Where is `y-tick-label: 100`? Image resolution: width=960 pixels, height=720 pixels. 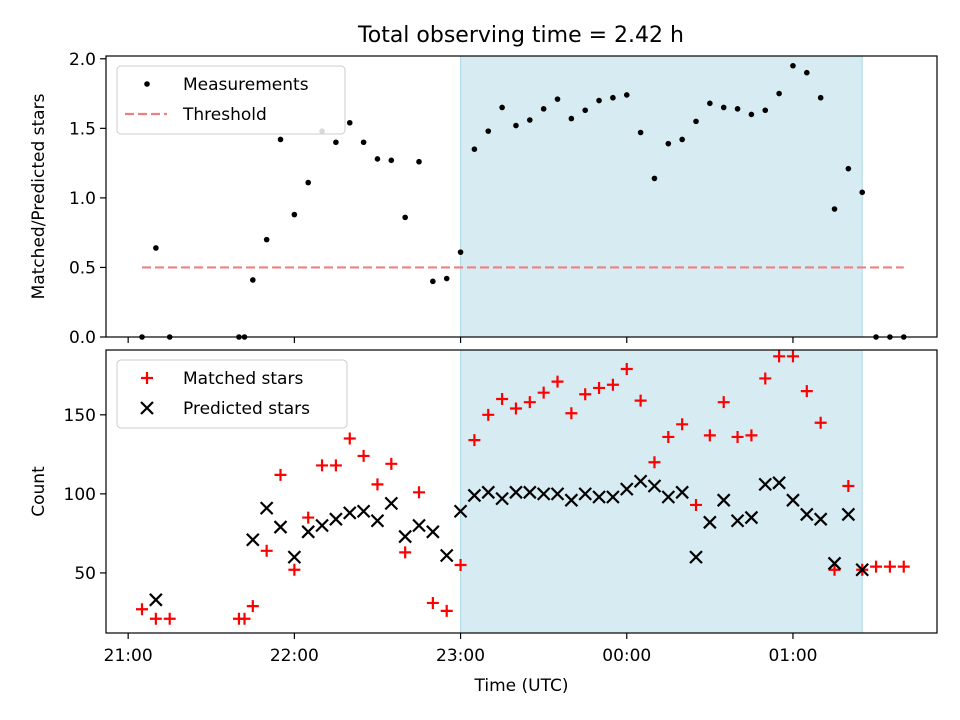 y-tick-label: 100 is located at coordinates (80, 495).